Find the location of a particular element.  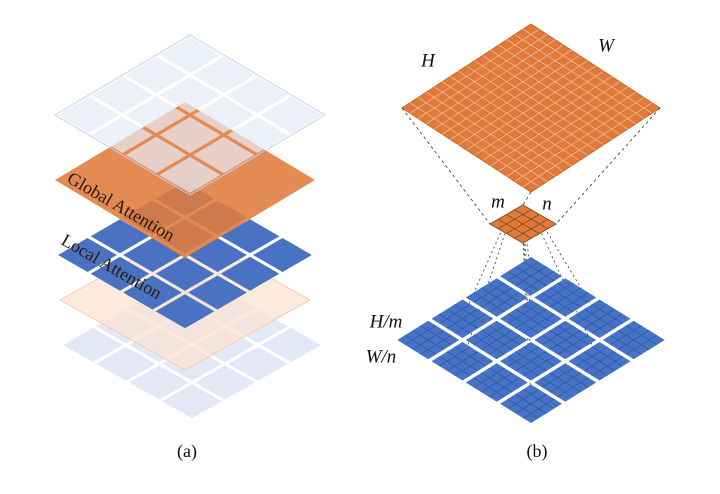

top-layer-outline is located at coordinates (190, 115).